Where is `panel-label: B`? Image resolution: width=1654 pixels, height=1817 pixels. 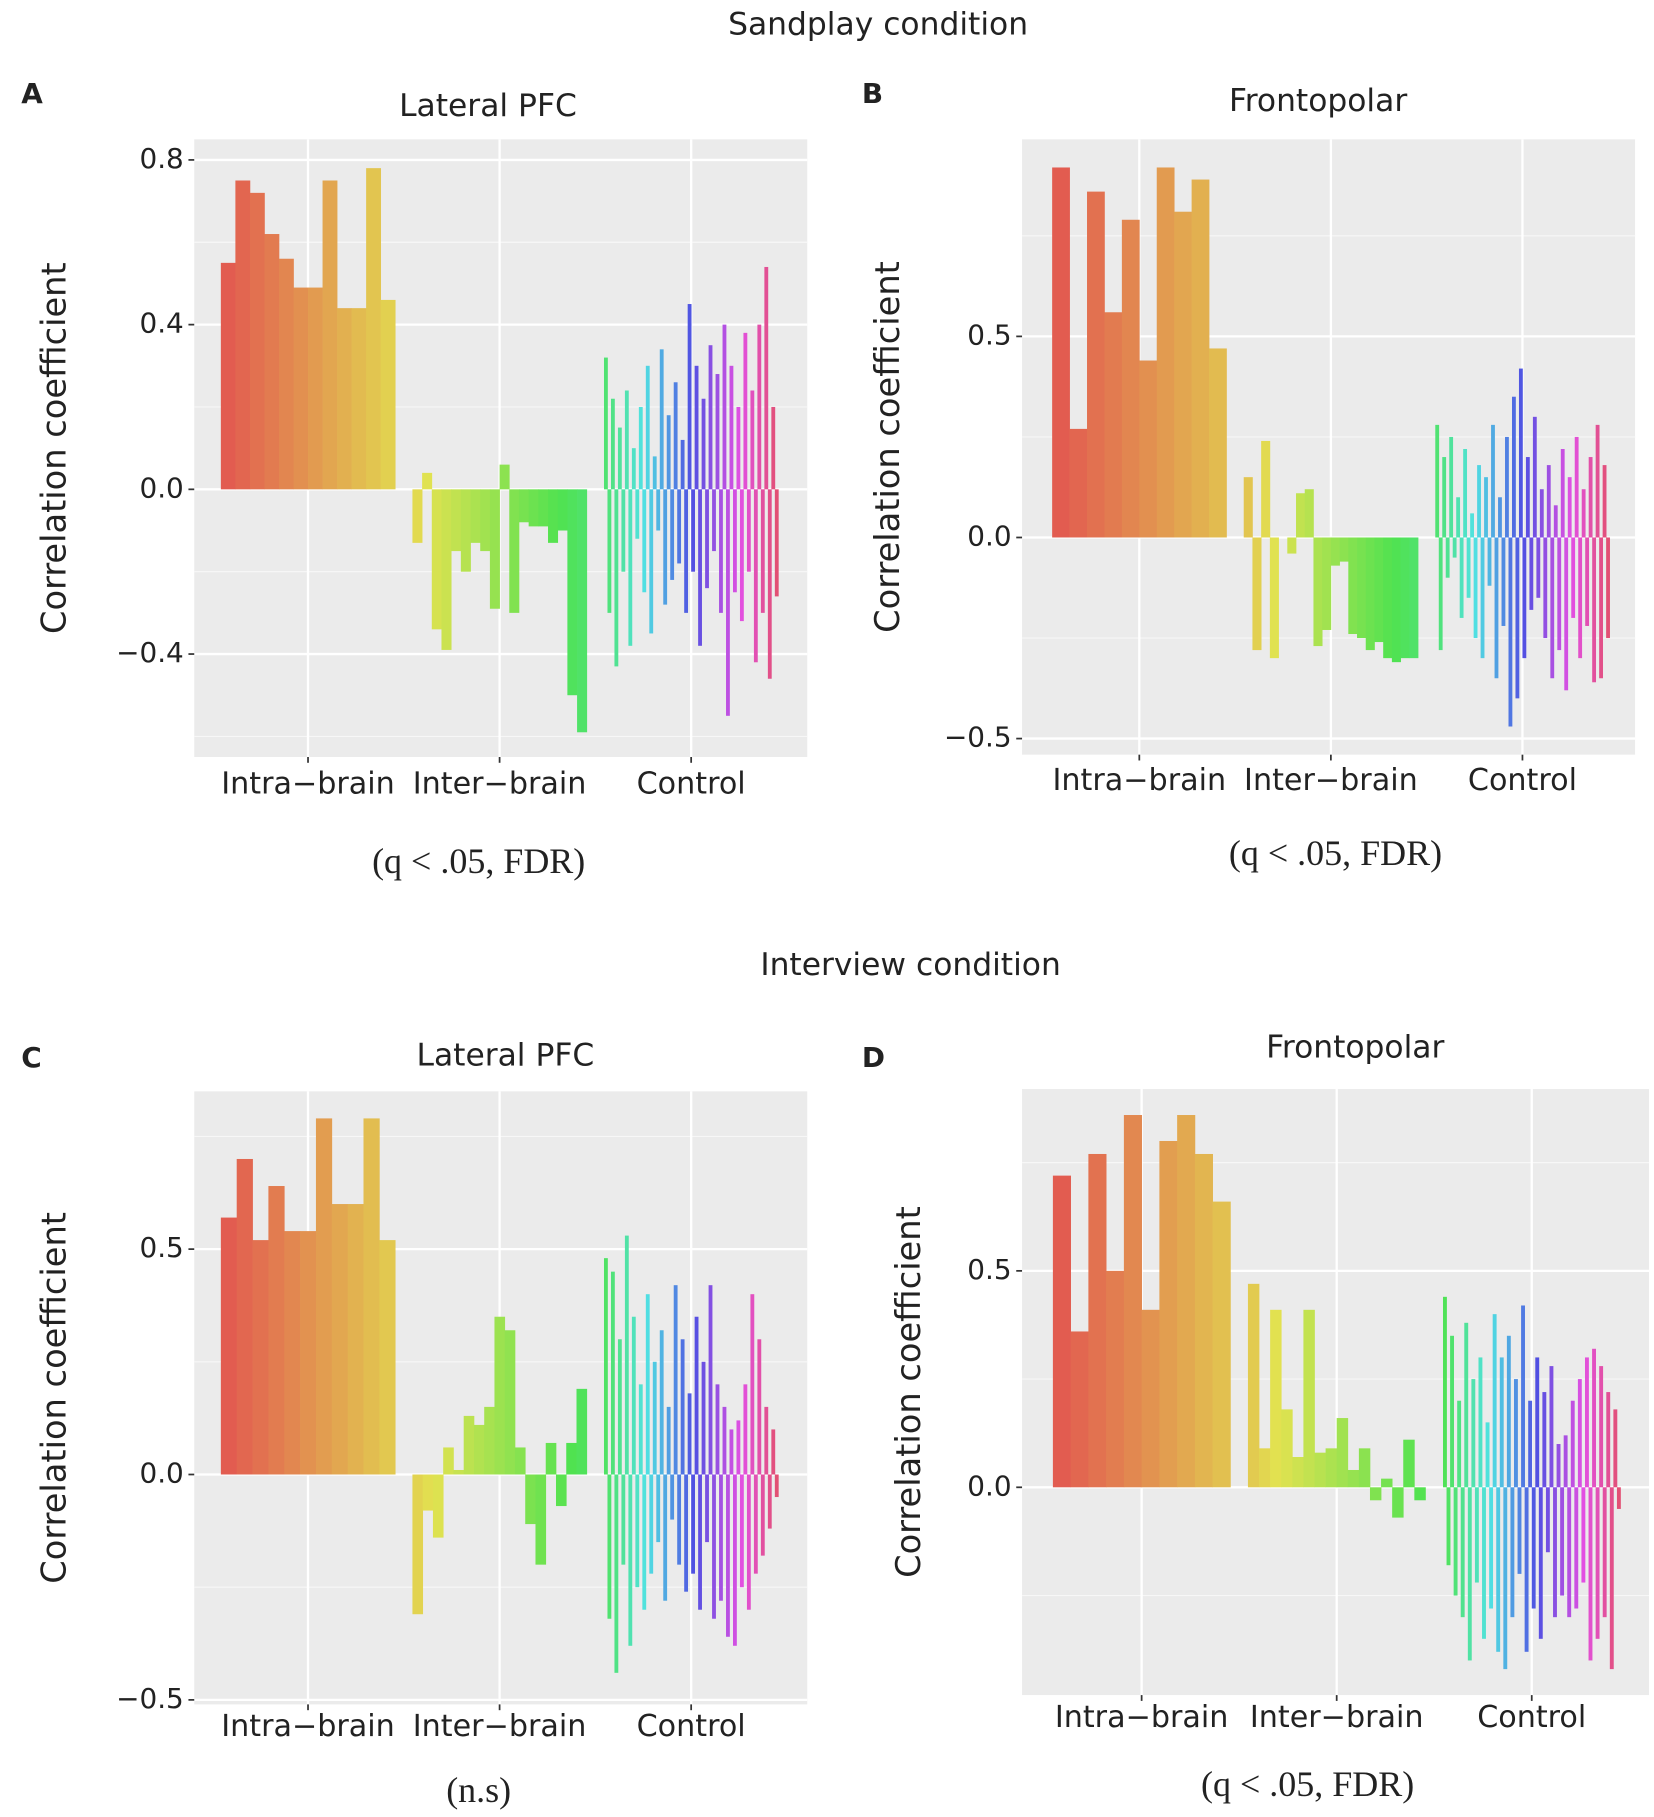
panel-label: B is located at coordinates (872, 93).